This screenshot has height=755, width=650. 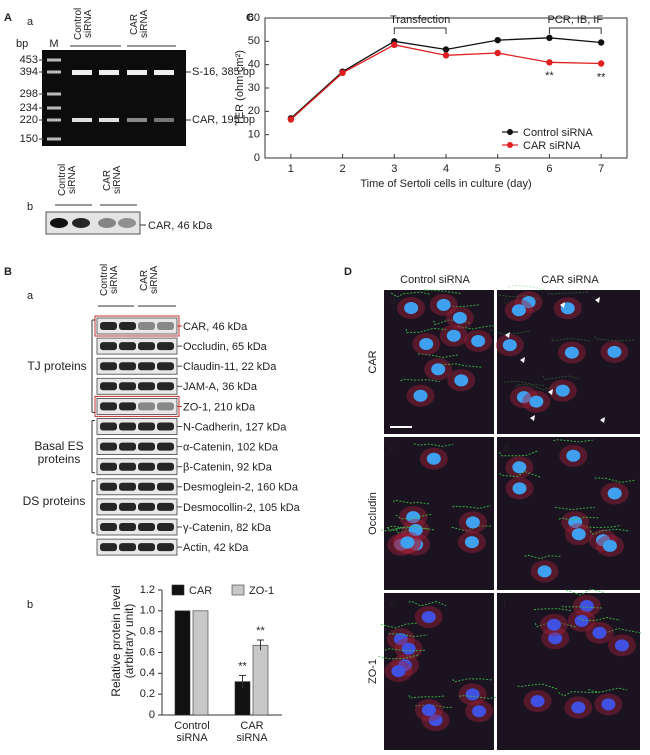 What do you see at coordinates (223, 120) in the screenshot?
I see `band-label: CAR, 195 bp` at bounding box center [223, 120].